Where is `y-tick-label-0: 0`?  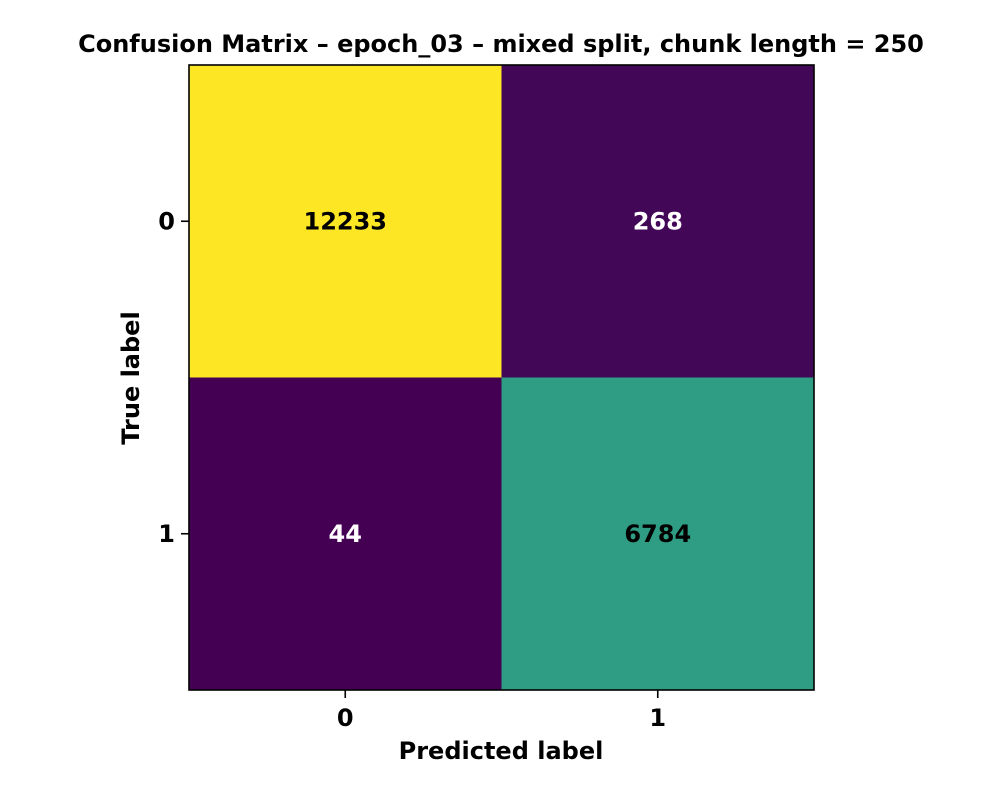 y-tick-label-0: 0 is located at coordinates (166, 221).